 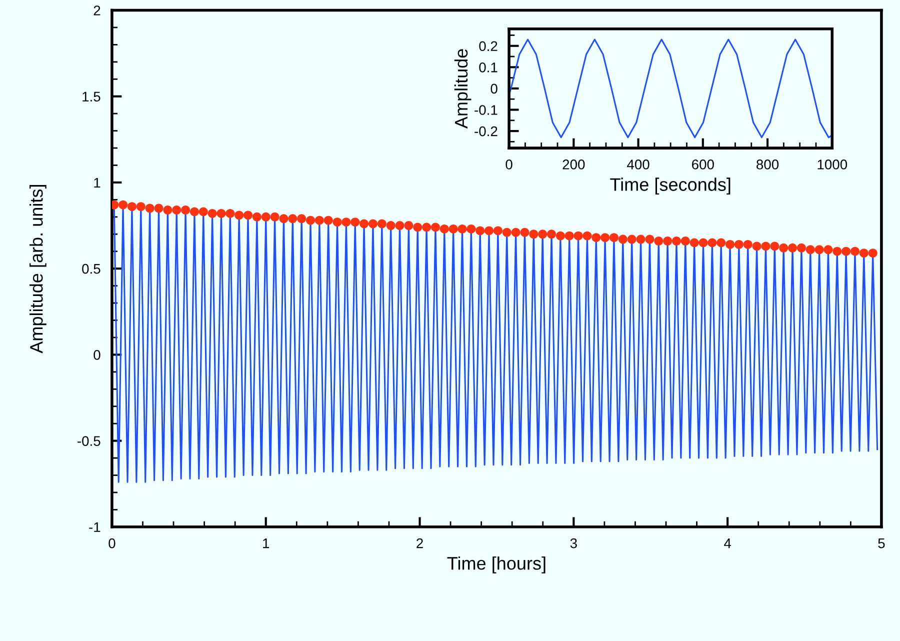 I want to click on y-axis-title: Amplitude [arb. units], so click(x=38, y=269).